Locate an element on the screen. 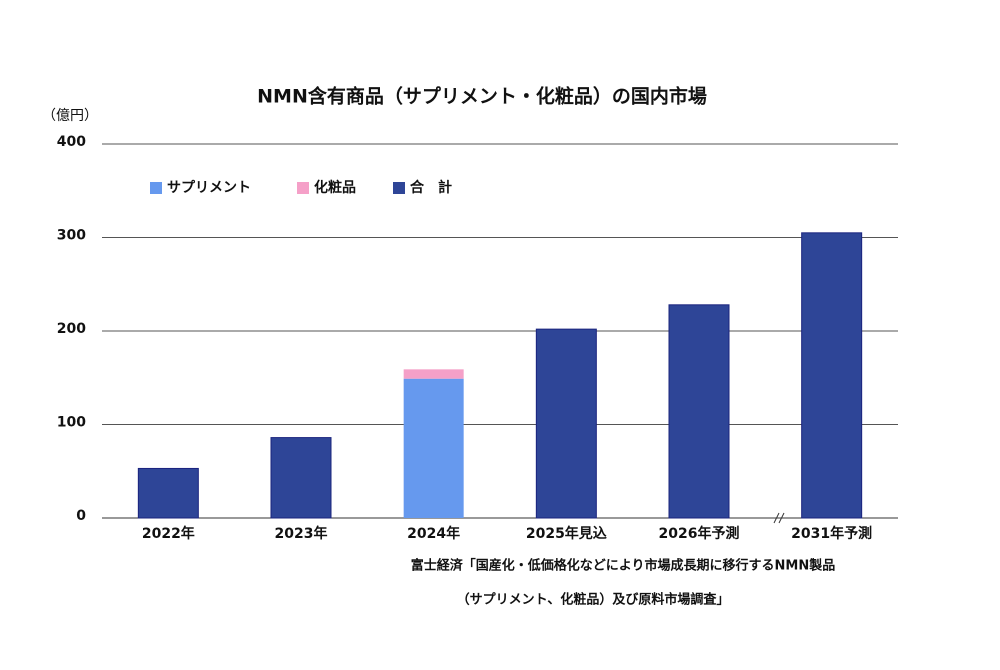 This screenshot has width=1000, height=670. x-tick-label: 2023年 is located at coordinates (301, 533).